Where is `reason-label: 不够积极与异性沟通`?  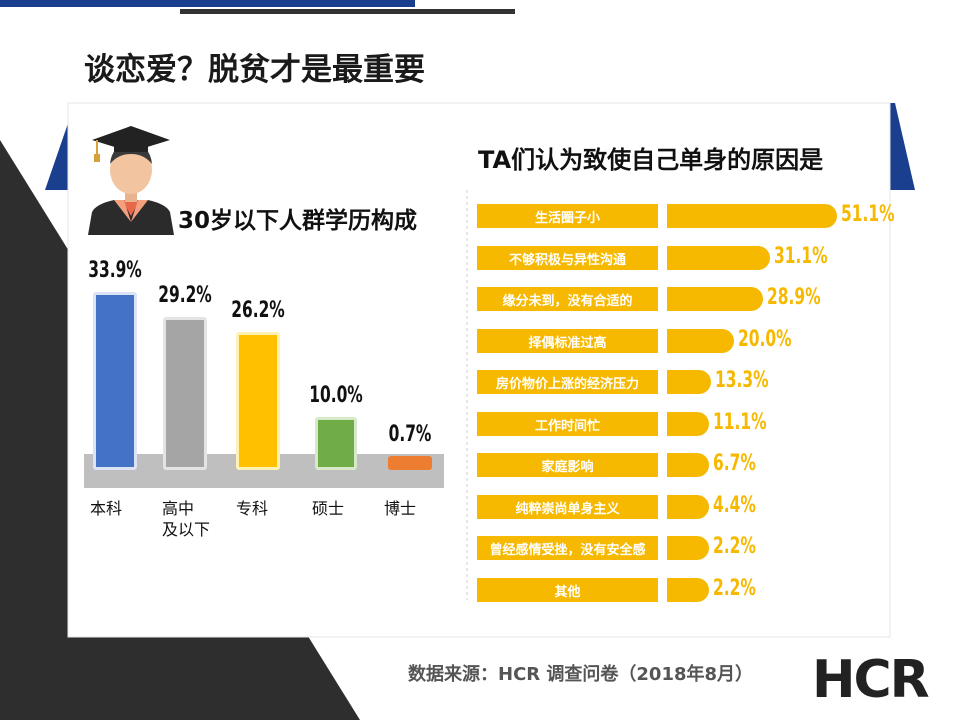 reason-label: 不够积极与异性沟通 is located at coordinates (567, 258).